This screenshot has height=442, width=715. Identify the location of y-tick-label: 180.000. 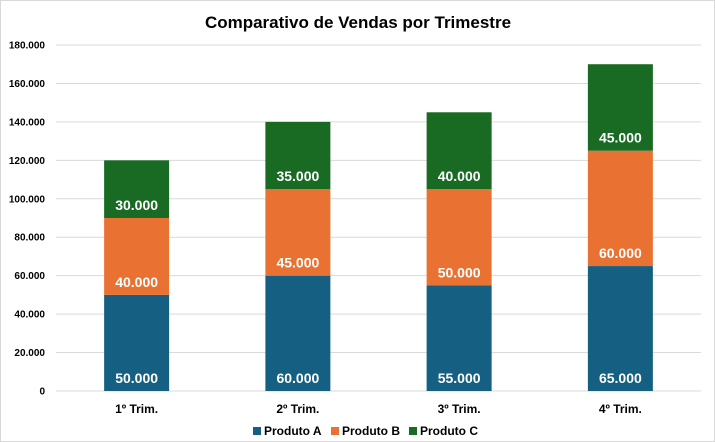
(27, 46).